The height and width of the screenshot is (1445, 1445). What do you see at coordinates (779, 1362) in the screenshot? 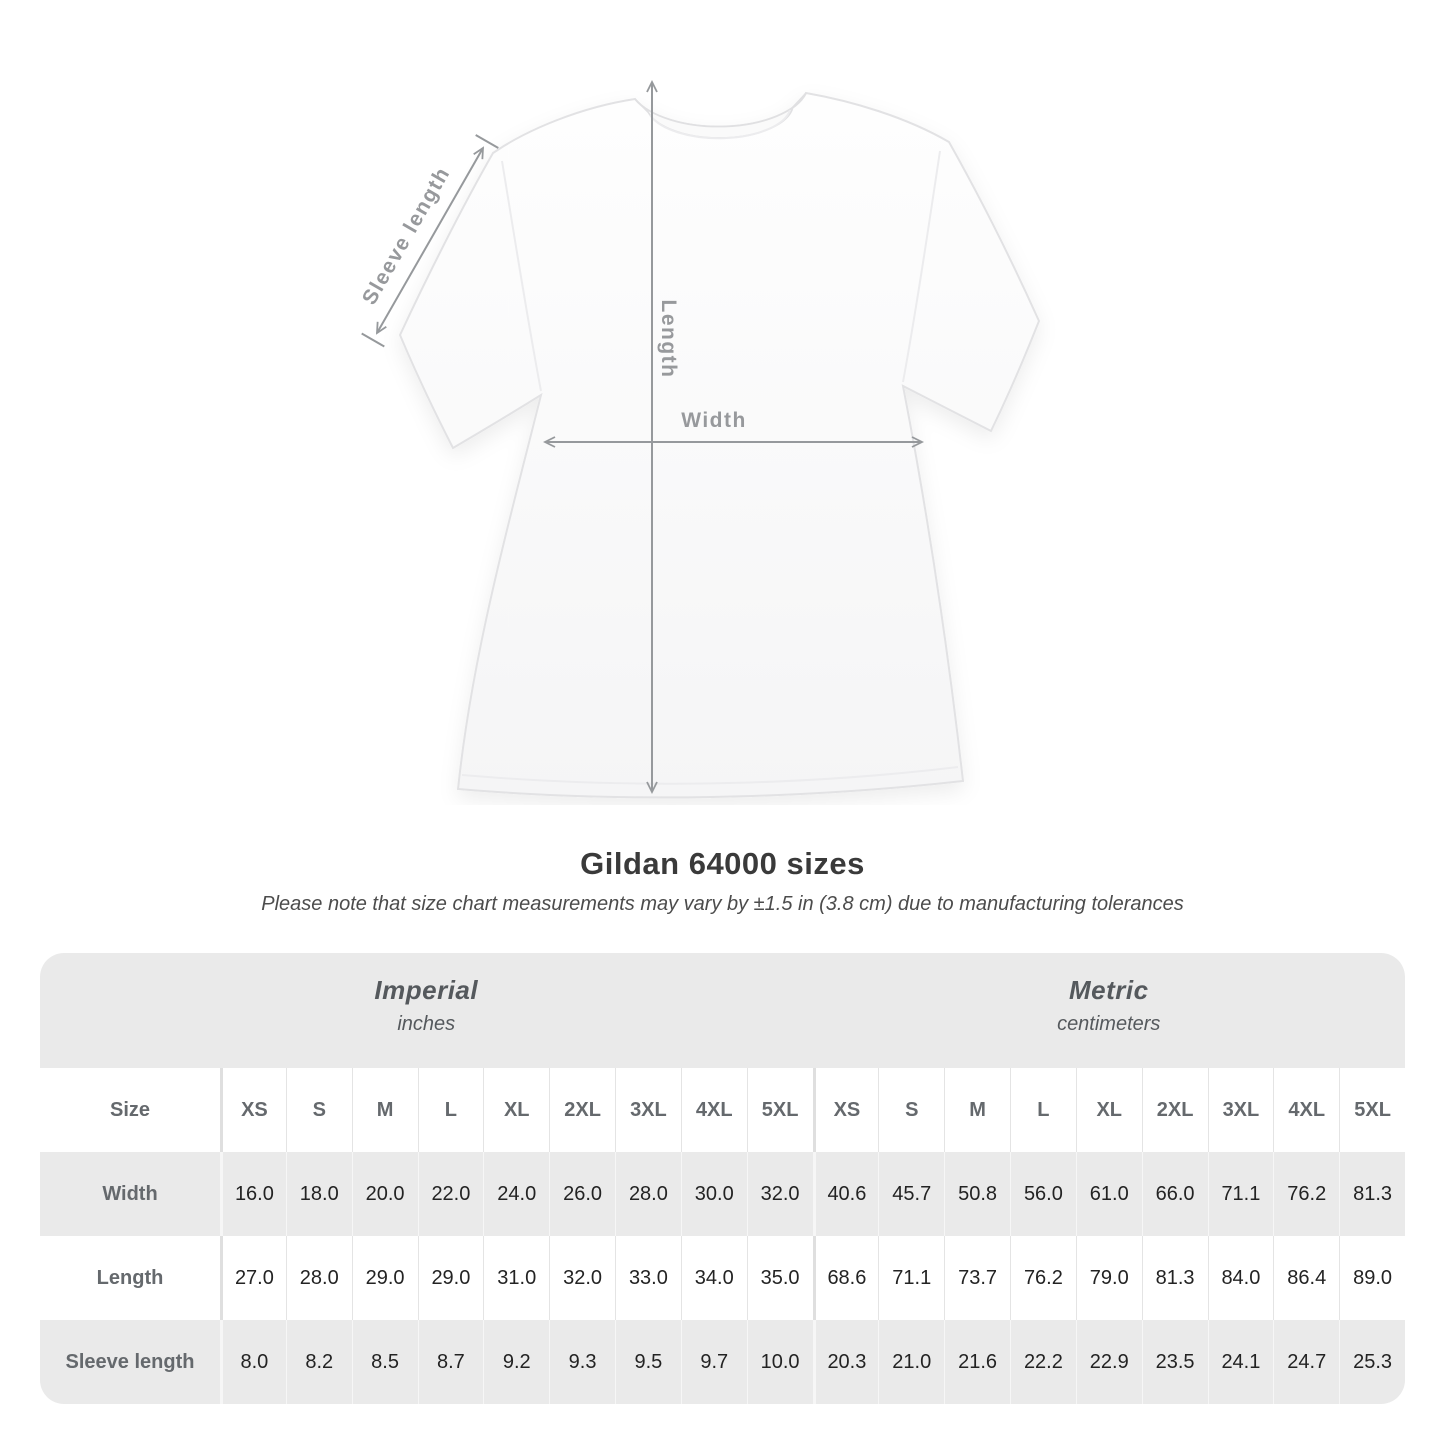
I see `table-cell: 10.0` at bounding box center [779, 1362].